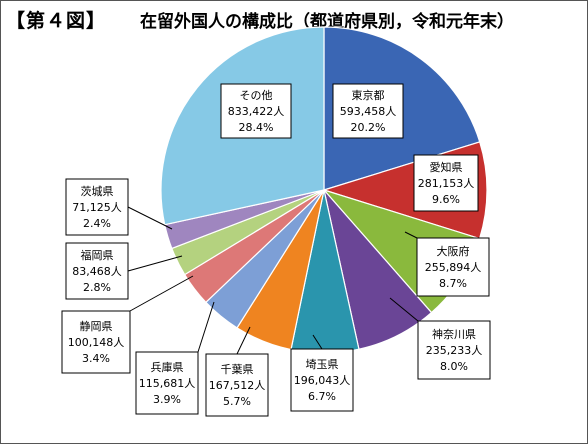  I want to click on slice-label: 埼玉県 196,043人 6.7%, so click(322, 373).